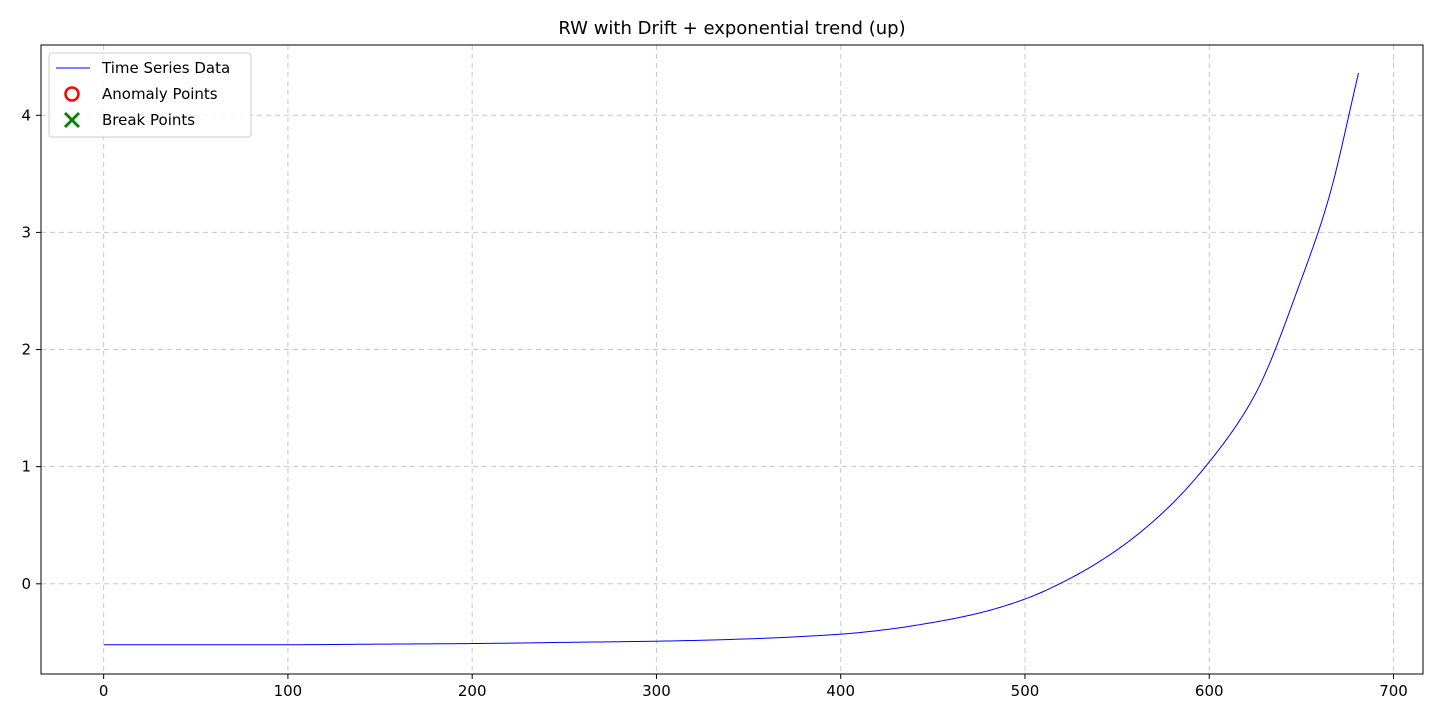 This screenshot has width=1440, height=720. What do you see at coordinates (26, 584) in the screenshot?
I see `y-tick-label: 0` at bounding box center [26, 584].